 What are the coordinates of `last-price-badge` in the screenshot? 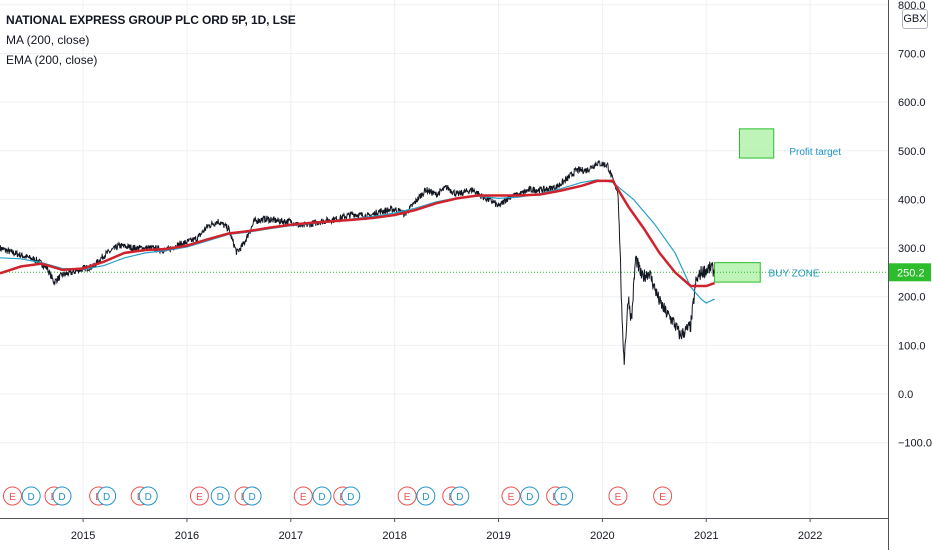 It's located at (910, 272).